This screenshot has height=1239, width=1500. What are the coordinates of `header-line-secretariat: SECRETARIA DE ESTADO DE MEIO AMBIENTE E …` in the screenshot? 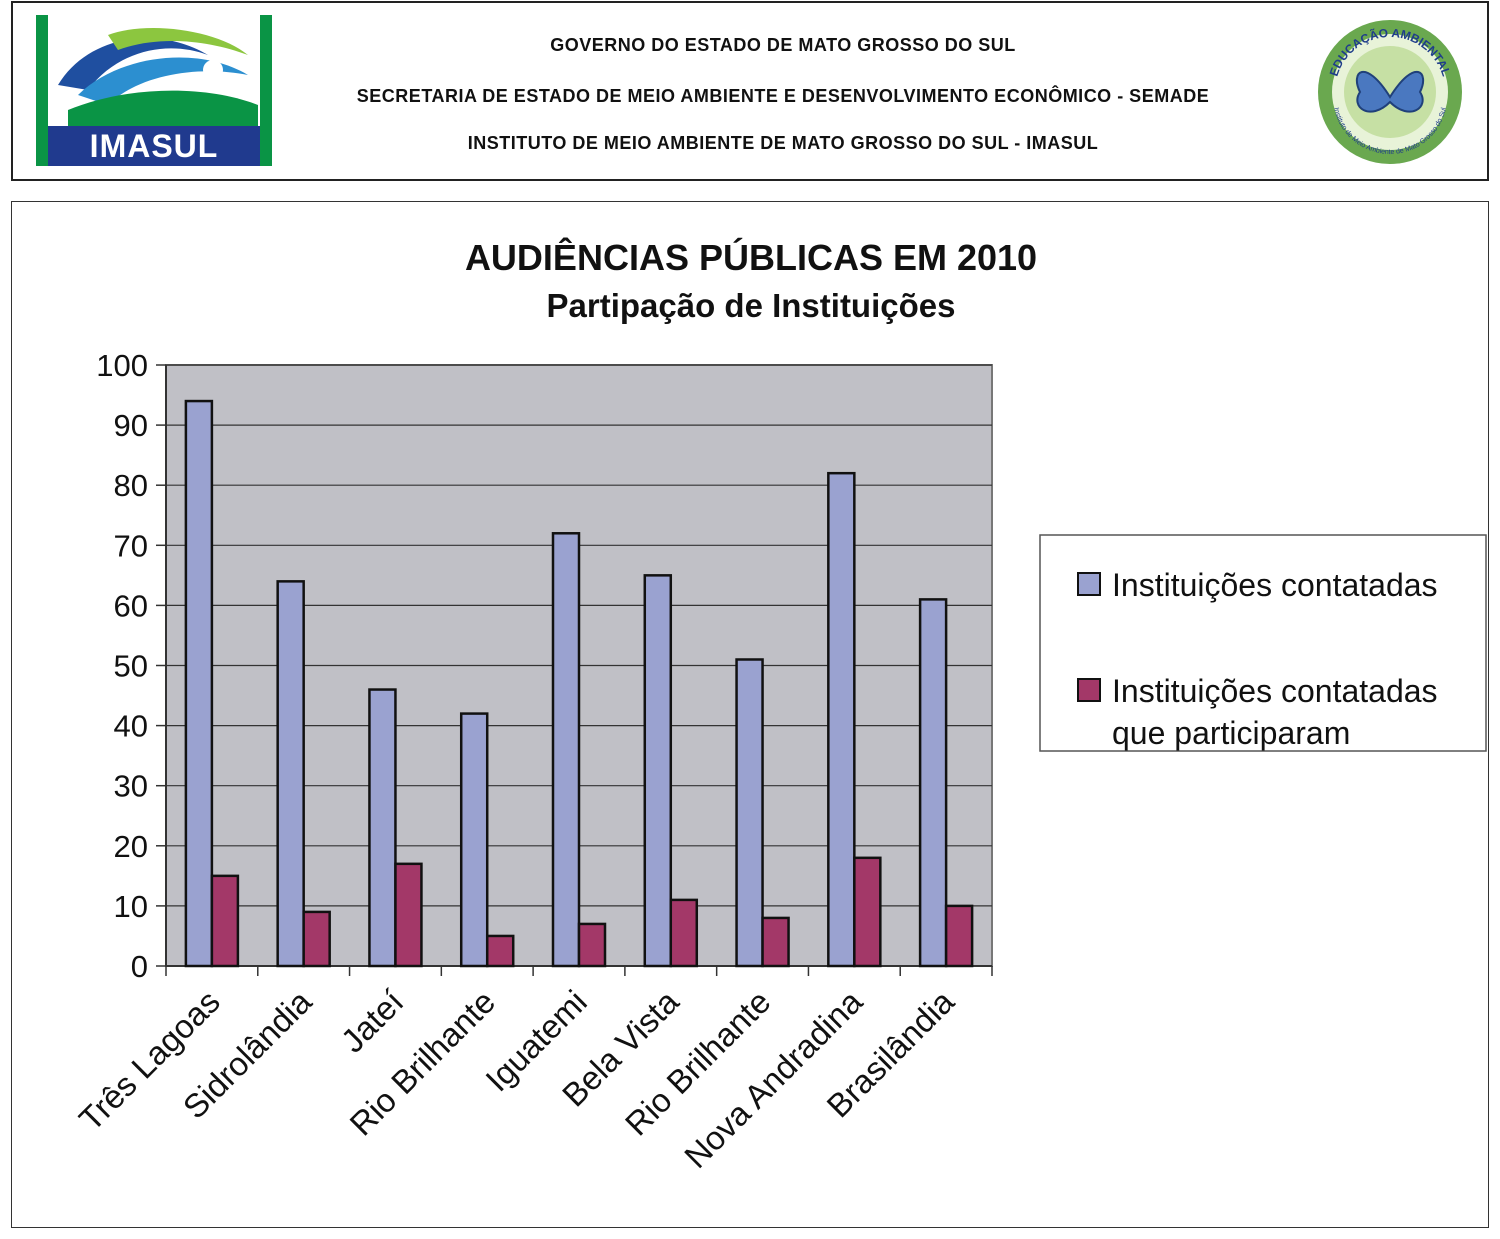 It's located at (783, 96).